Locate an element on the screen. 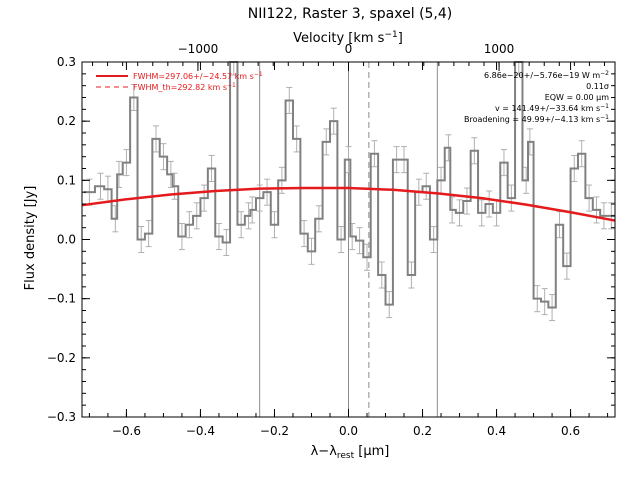 This screenshot has width=640, height=480. y-tick-label: 0.0 is located at coordinates (66, 240).